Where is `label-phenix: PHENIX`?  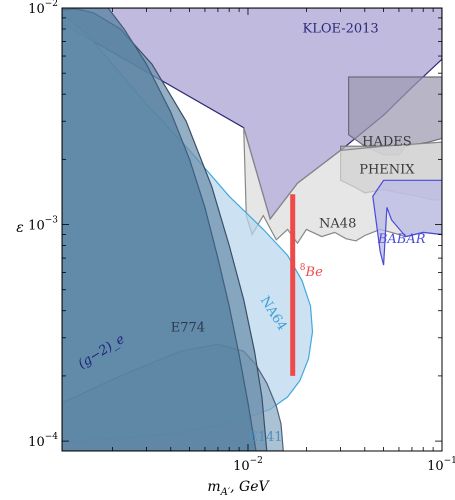
label-phenix: PHENIX is located at coordinates (387, 170).